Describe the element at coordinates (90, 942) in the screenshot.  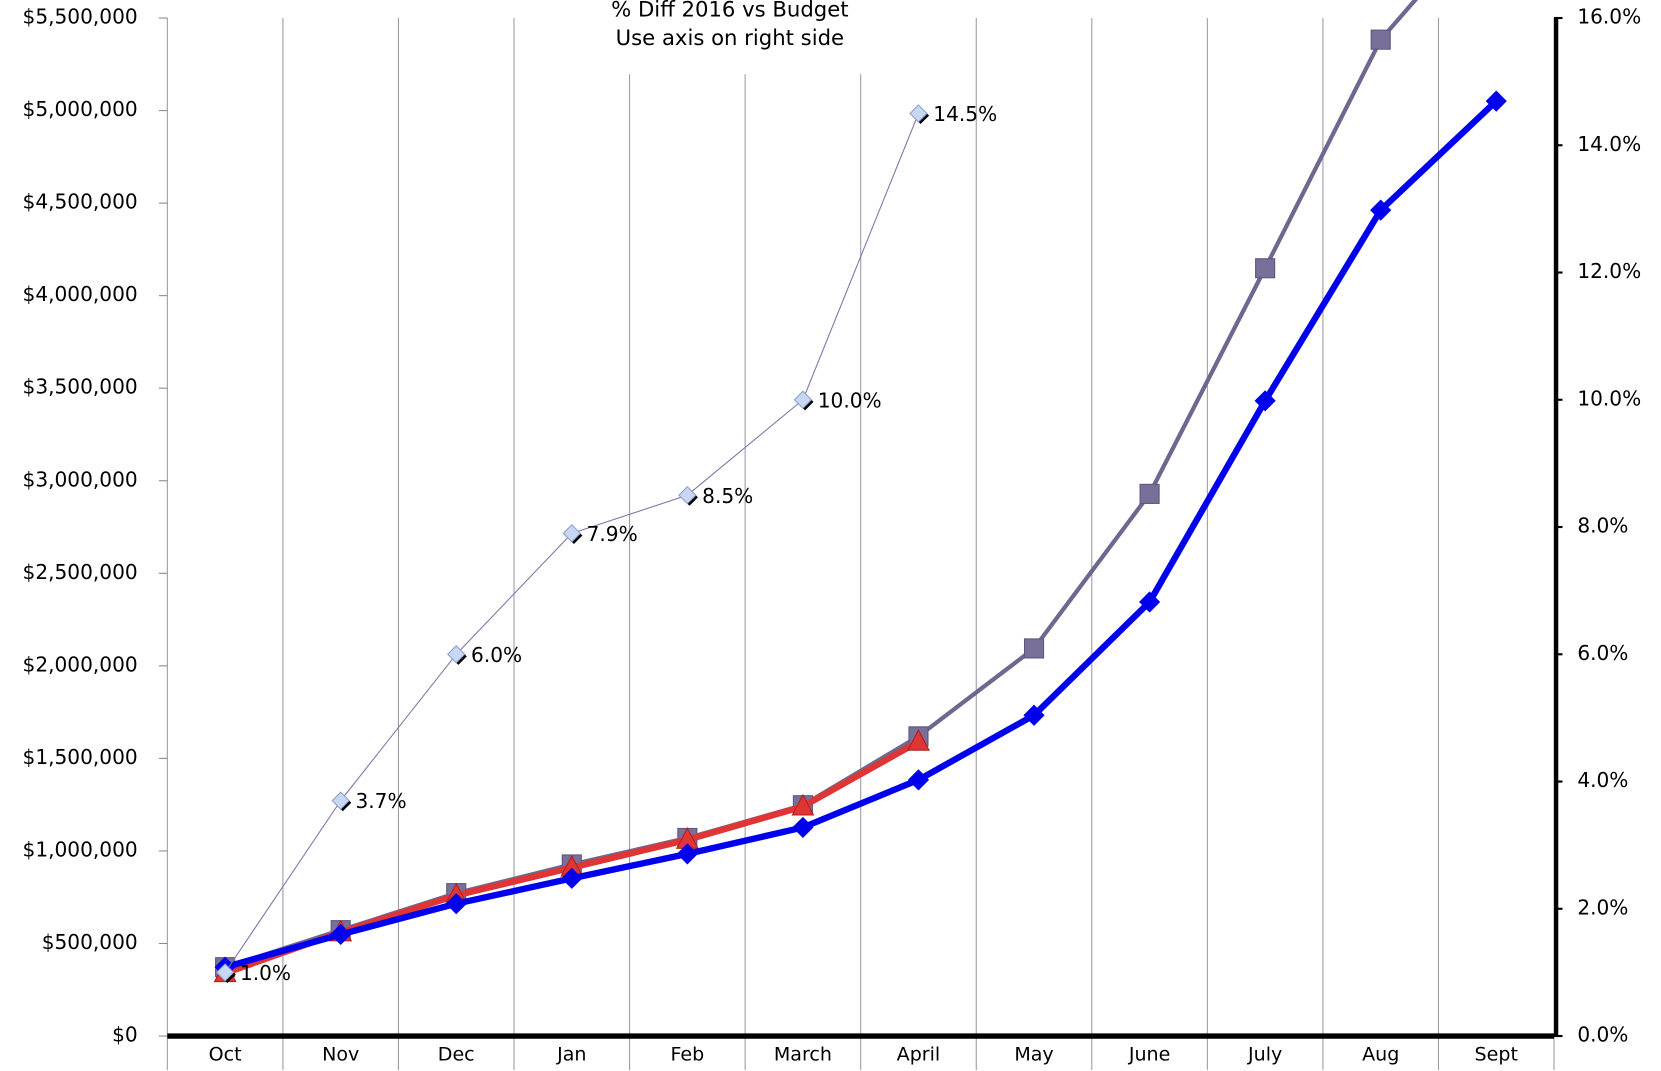
I see `y-tick-label: $500,000` at that location.